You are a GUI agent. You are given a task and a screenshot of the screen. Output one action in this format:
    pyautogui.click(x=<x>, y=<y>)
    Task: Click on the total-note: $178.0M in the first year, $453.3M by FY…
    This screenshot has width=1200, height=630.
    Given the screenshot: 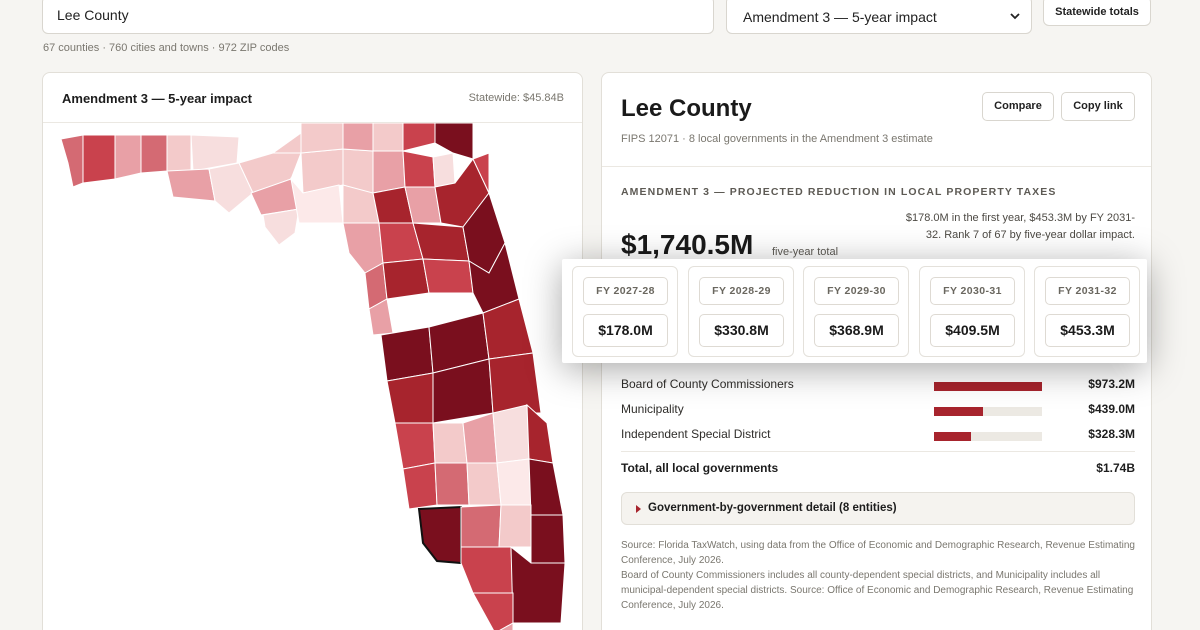 What is the action you would take?
    pyautogui.click(x=1020, y=226)
    